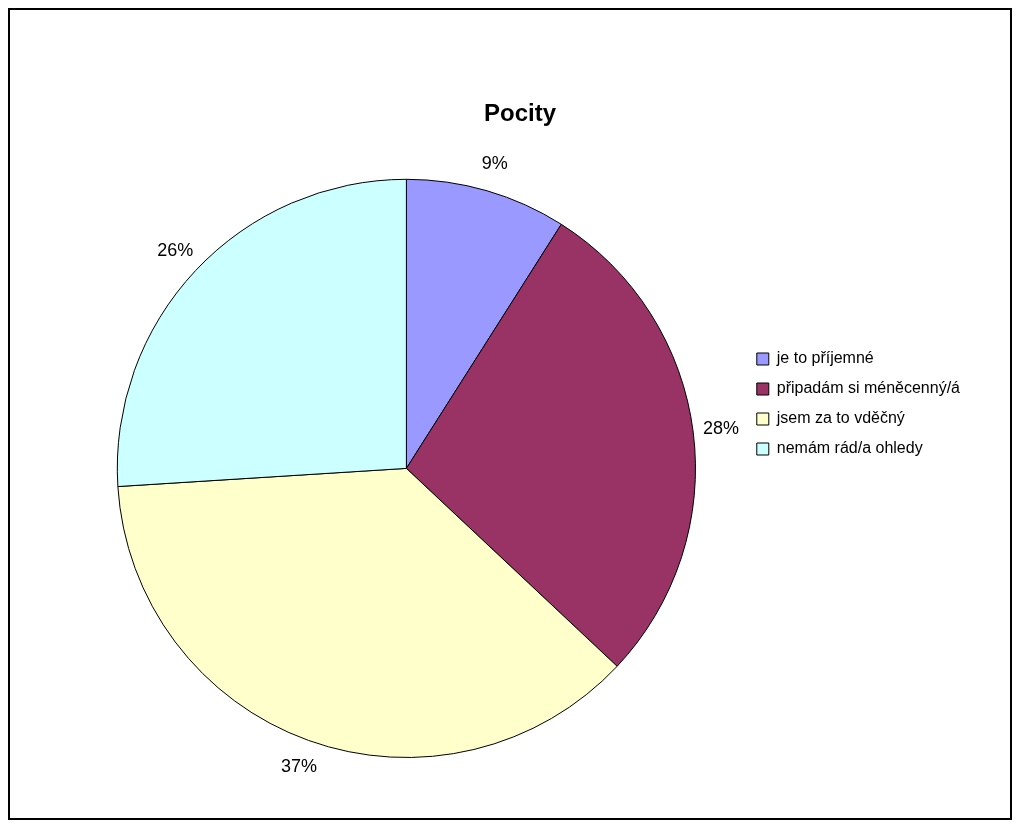 Image resolution: width=1019 pixels, height=828 pixels. Describe the element at coordinates (868, 388) in the screenshot. I see `legend-label: připadám si méněcenný/á` at that location.